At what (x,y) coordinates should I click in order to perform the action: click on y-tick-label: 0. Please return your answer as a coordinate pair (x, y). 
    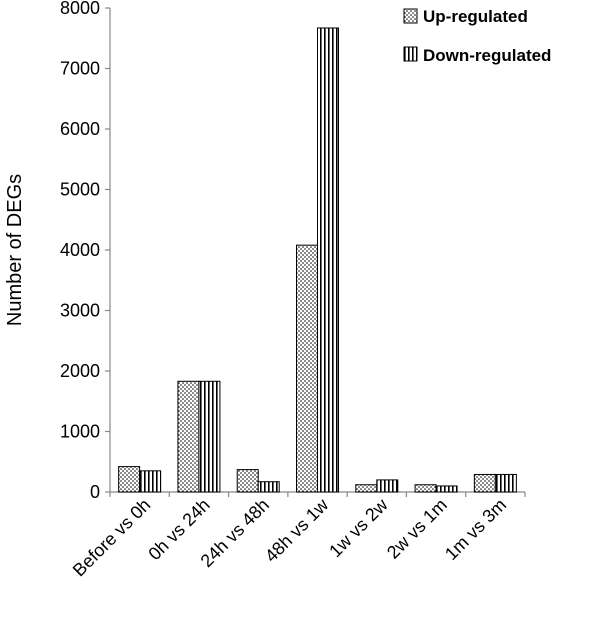
    Looking at the image, I should click on (95, 492).